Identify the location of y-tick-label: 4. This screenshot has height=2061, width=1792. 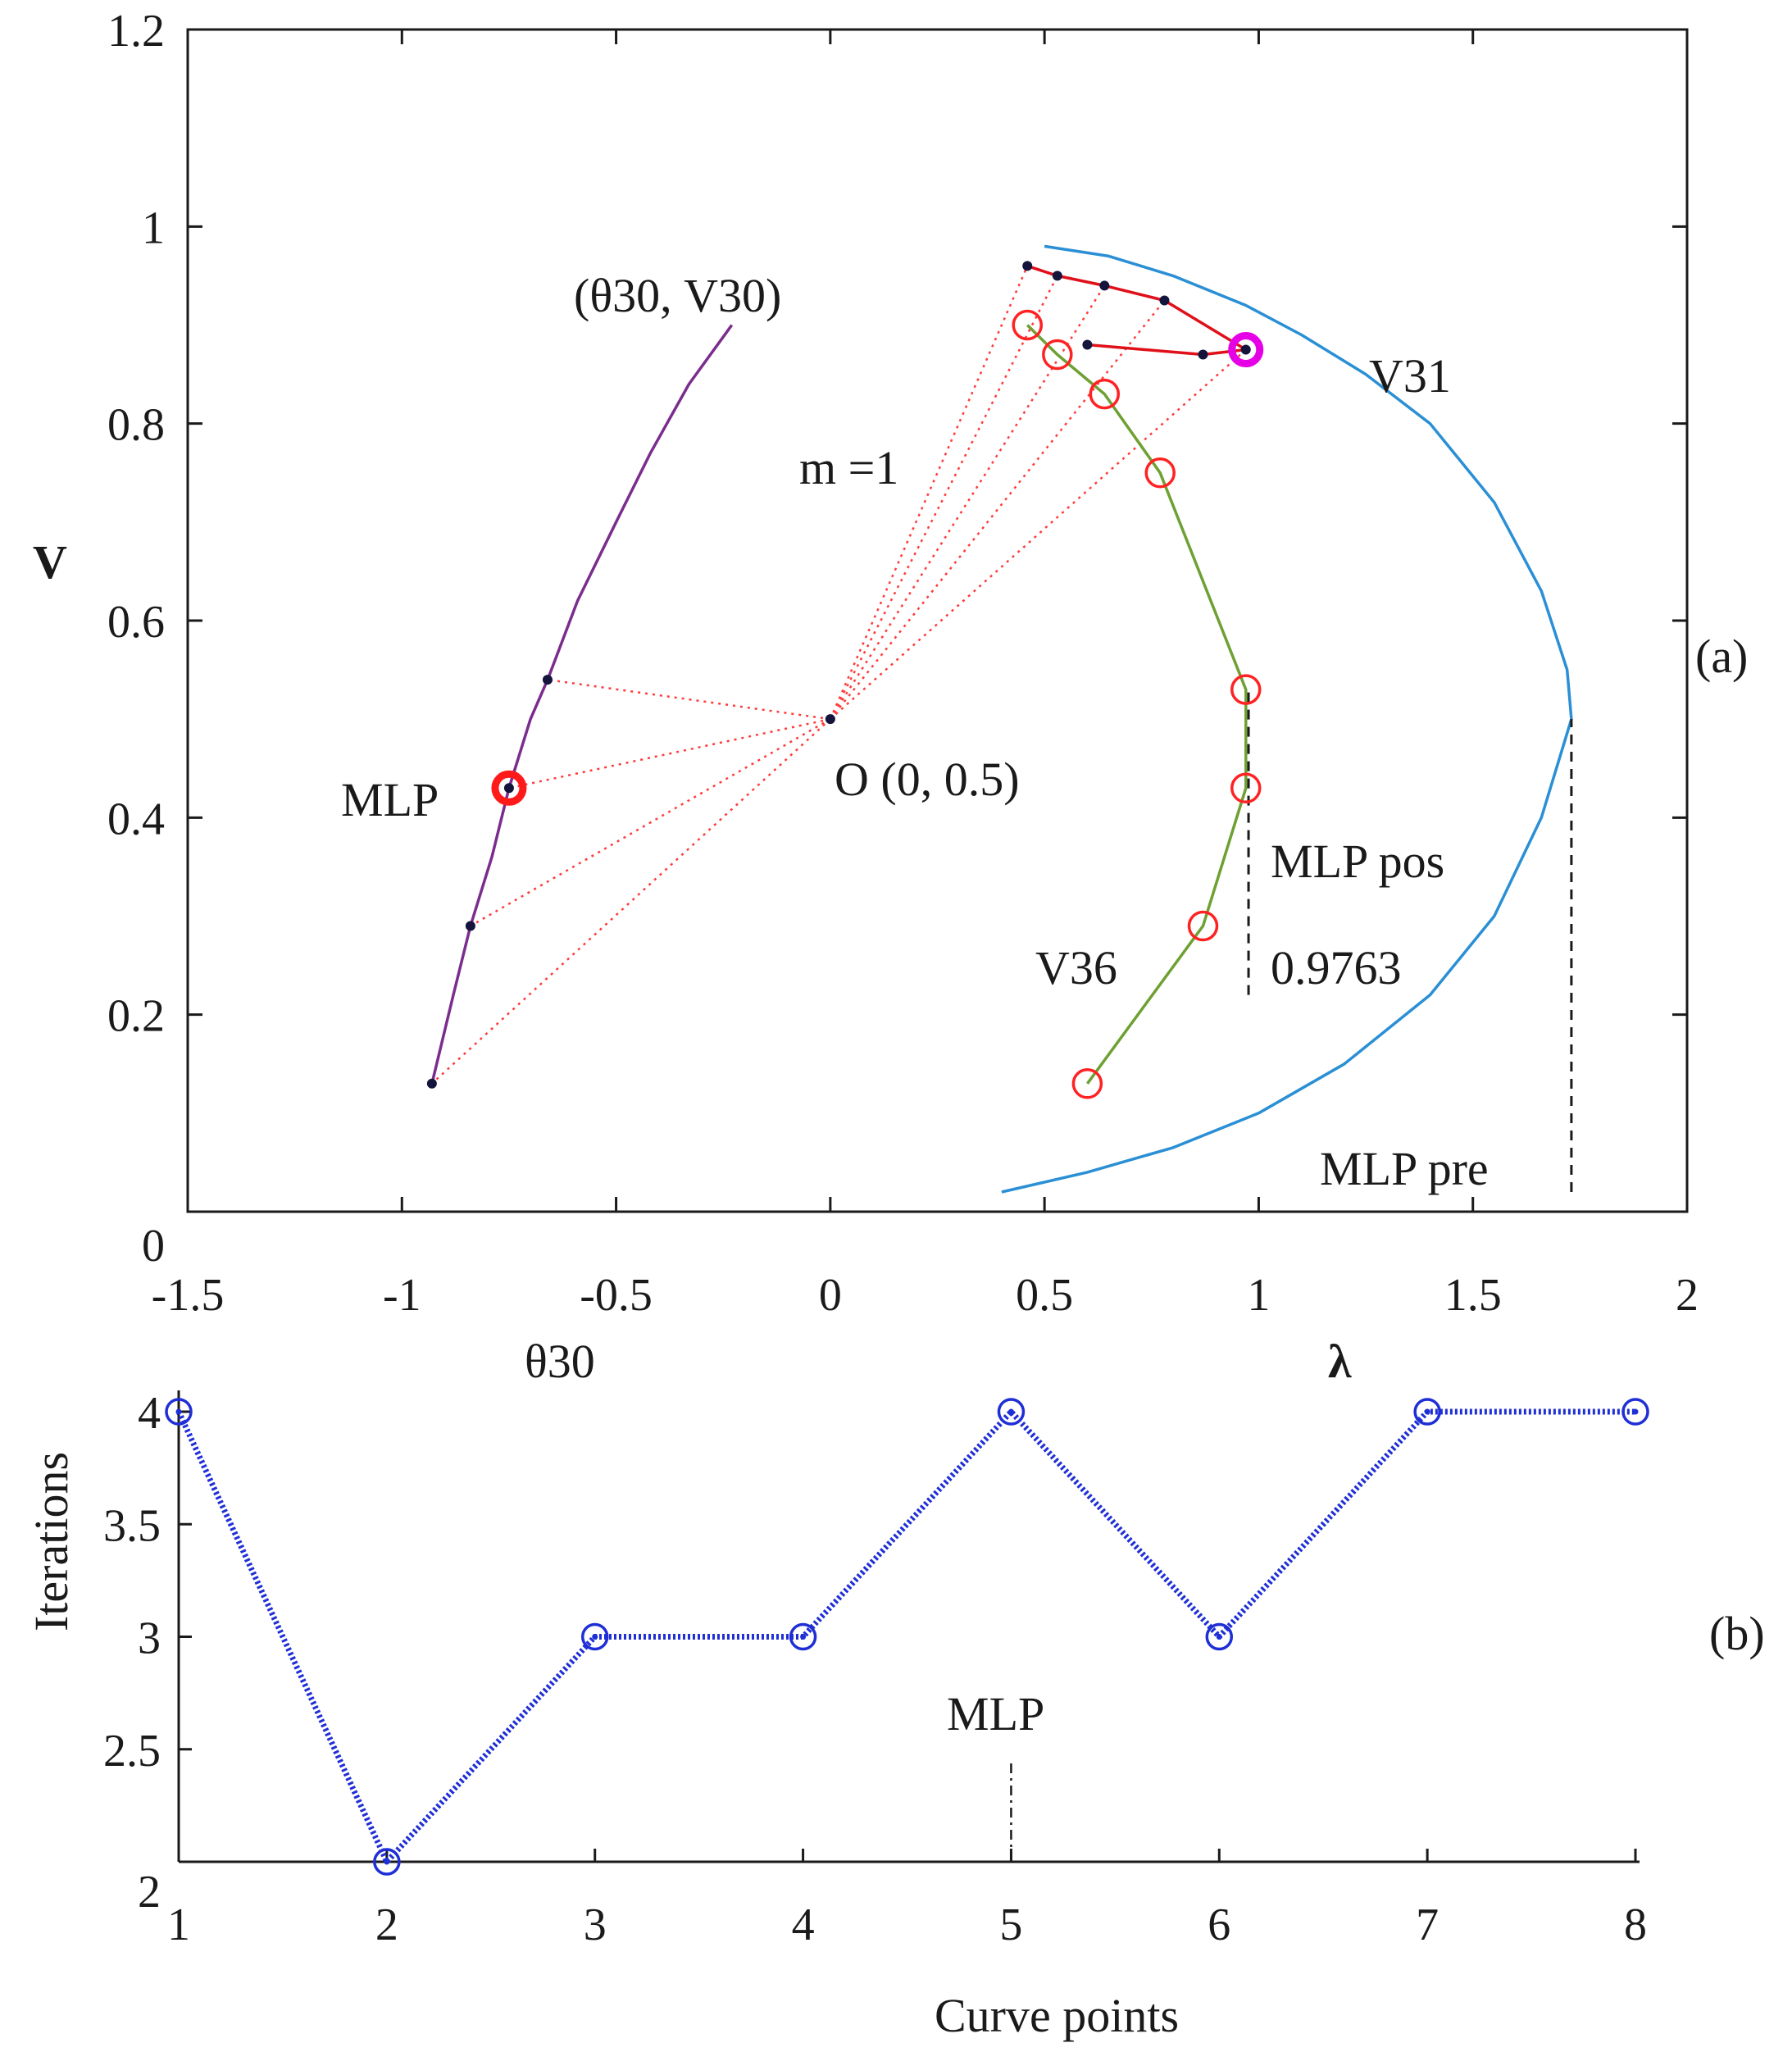
(149, 1413).